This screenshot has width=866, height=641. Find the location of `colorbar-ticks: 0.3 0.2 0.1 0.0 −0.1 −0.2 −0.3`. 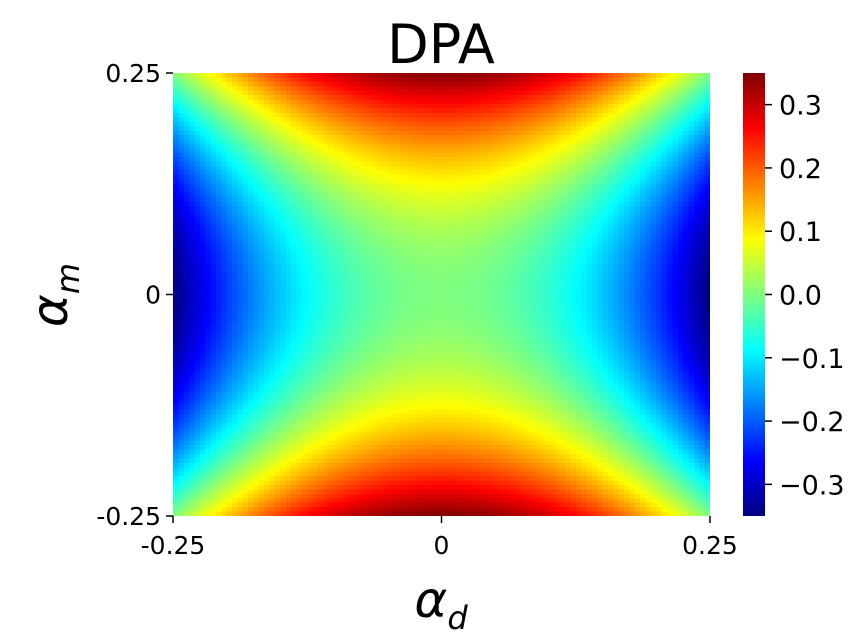

colorbar-ticks: 0.3 0.2 0.1 0.0 −0.1 −0.2 −0.3 is located at coordinates (805, 296).